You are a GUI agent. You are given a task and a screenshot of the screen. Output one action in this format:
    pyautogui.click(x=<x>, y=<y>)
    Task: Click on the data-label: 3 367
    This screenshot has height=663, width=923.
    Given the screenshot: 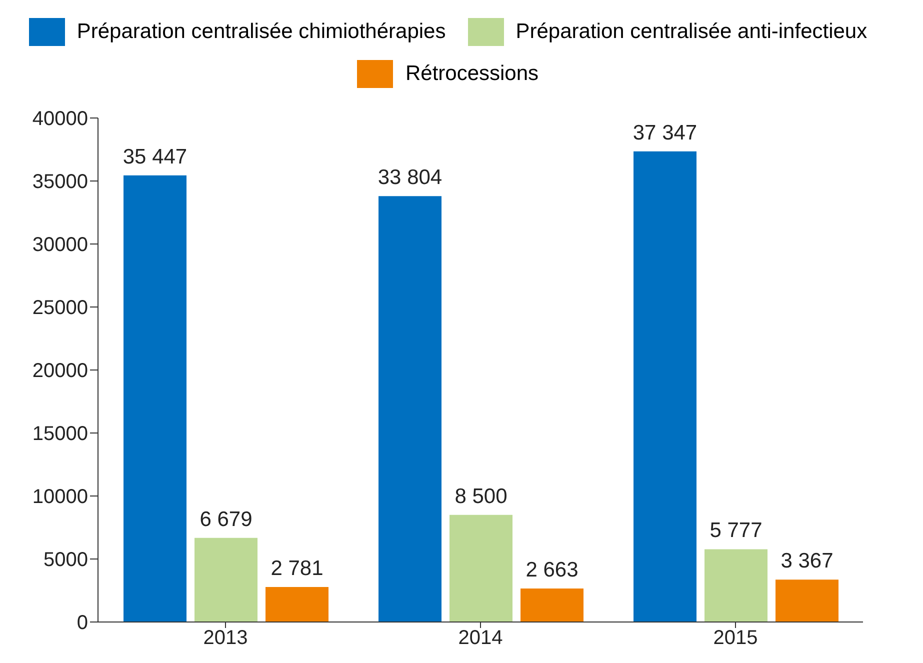 What is the action you would take?
    pyautogui.click(x=807, y=561)
    